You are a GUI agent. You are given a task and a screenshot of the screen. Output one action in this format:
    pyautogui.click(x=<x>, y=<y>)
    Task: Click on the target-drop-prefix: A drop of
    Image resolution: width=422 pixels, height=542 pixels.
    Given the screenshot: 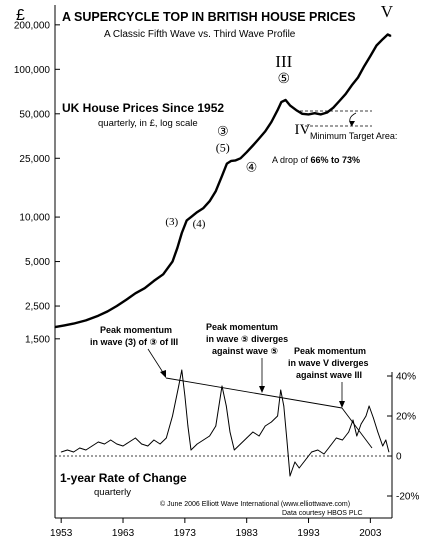 What is the action you would take?
    pyautogui.click(x=291, y=160)
    